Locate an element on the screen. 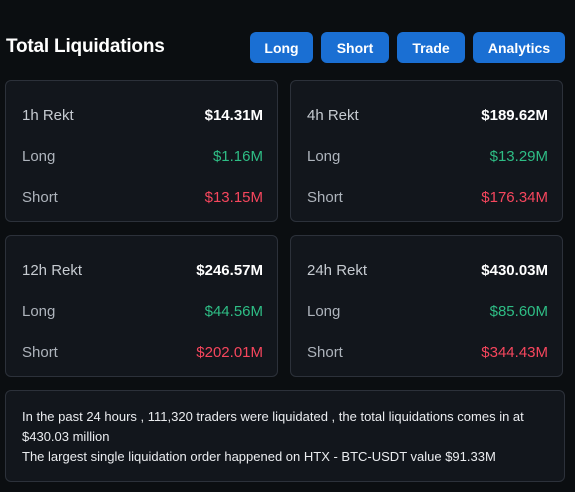 The height and width of the screenshot is (492, 575). short-value: $13.15M is located at coordinates (233, 197).